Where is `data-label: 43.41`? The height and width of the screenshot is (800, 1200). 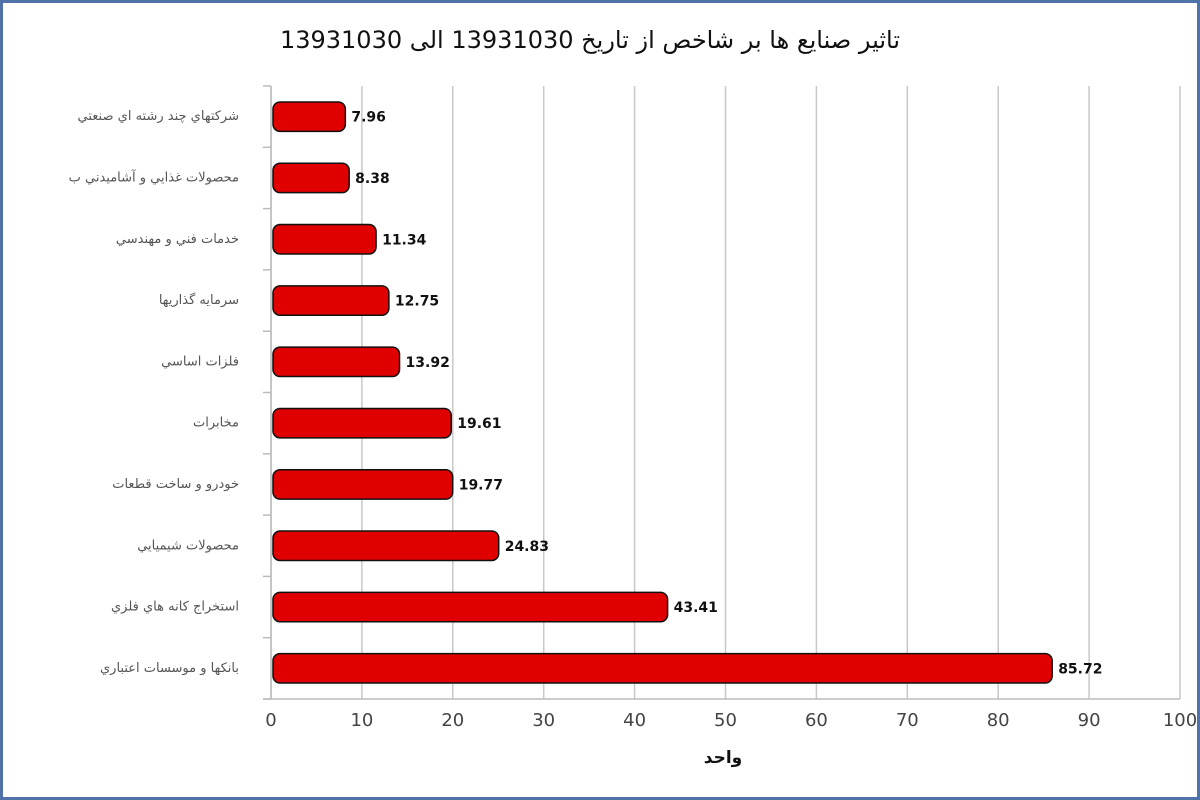 data-label: 43.41 is located at coordinates (696, 608).